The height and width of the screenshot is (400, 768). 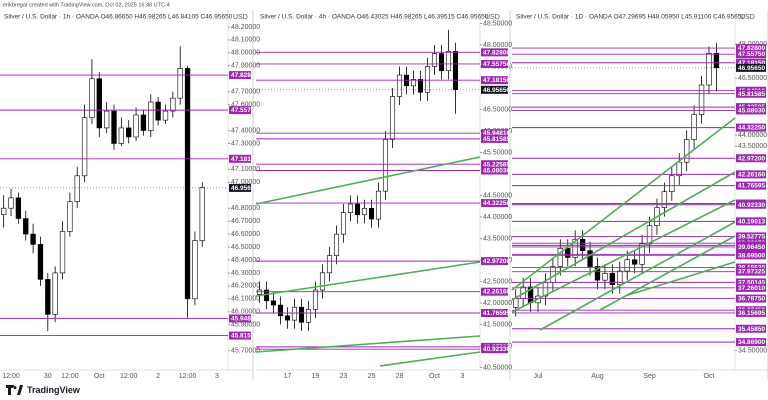 What do you see at coordinates (240, 17) in the screenshot?
I see `y-axis-unit: USD` at bounding box center [240, 17].